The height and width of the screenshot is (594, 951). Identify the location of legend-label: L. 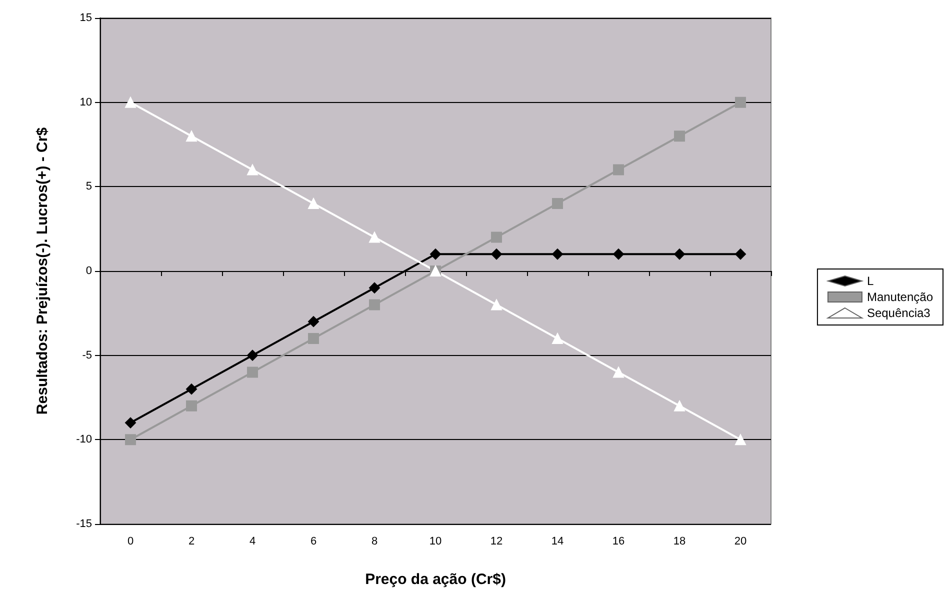
(870, 281).